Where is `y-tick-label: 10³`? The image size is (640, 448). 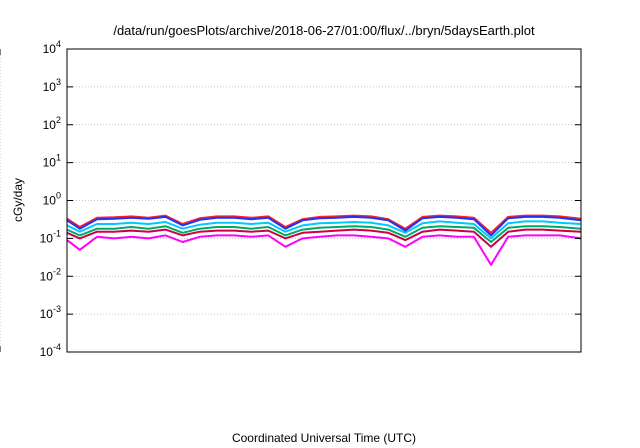
y-tick-label: 10³ is located at coordinates (52, 85).